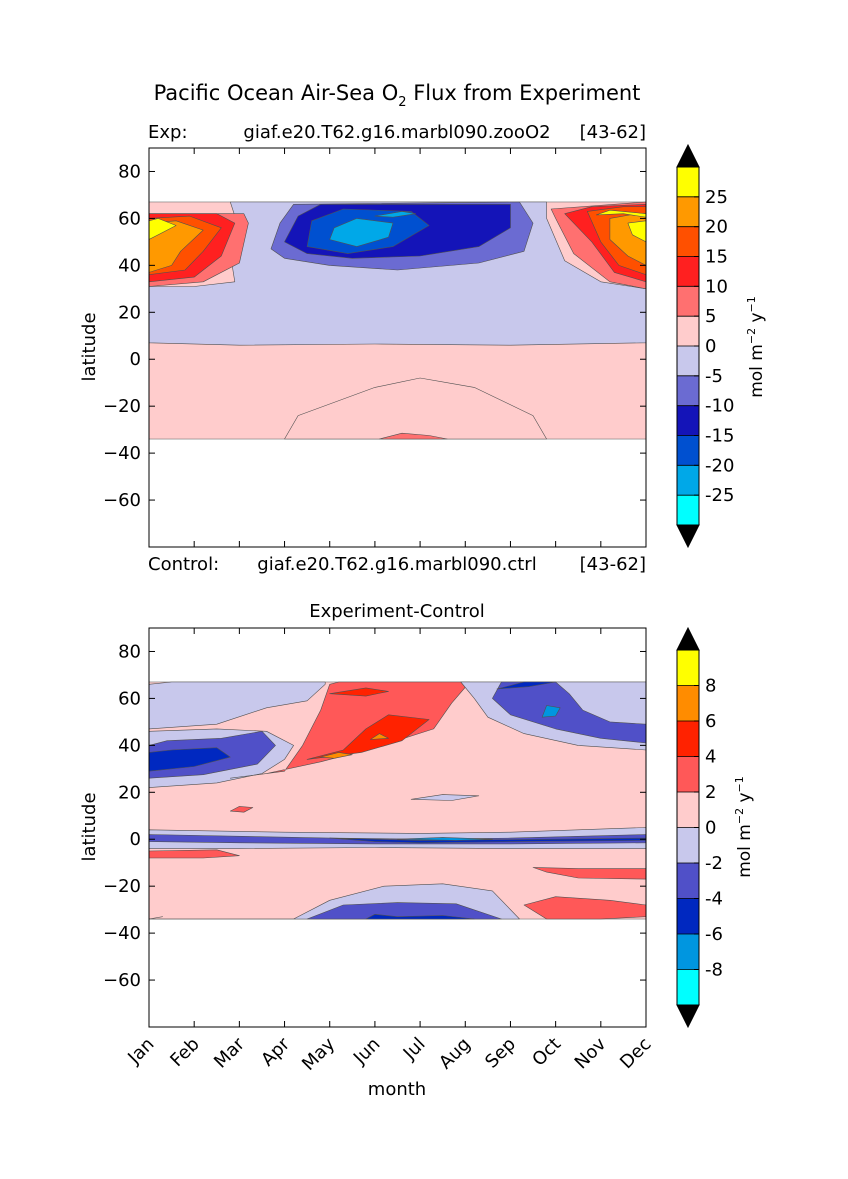 Image resolution: width=848 pixels, height=1179 pixels. What do you see at coordinates (455, 1054) in the screenshot?
I see `x-tick-label: Aug` at bounding box center [455, 1054].